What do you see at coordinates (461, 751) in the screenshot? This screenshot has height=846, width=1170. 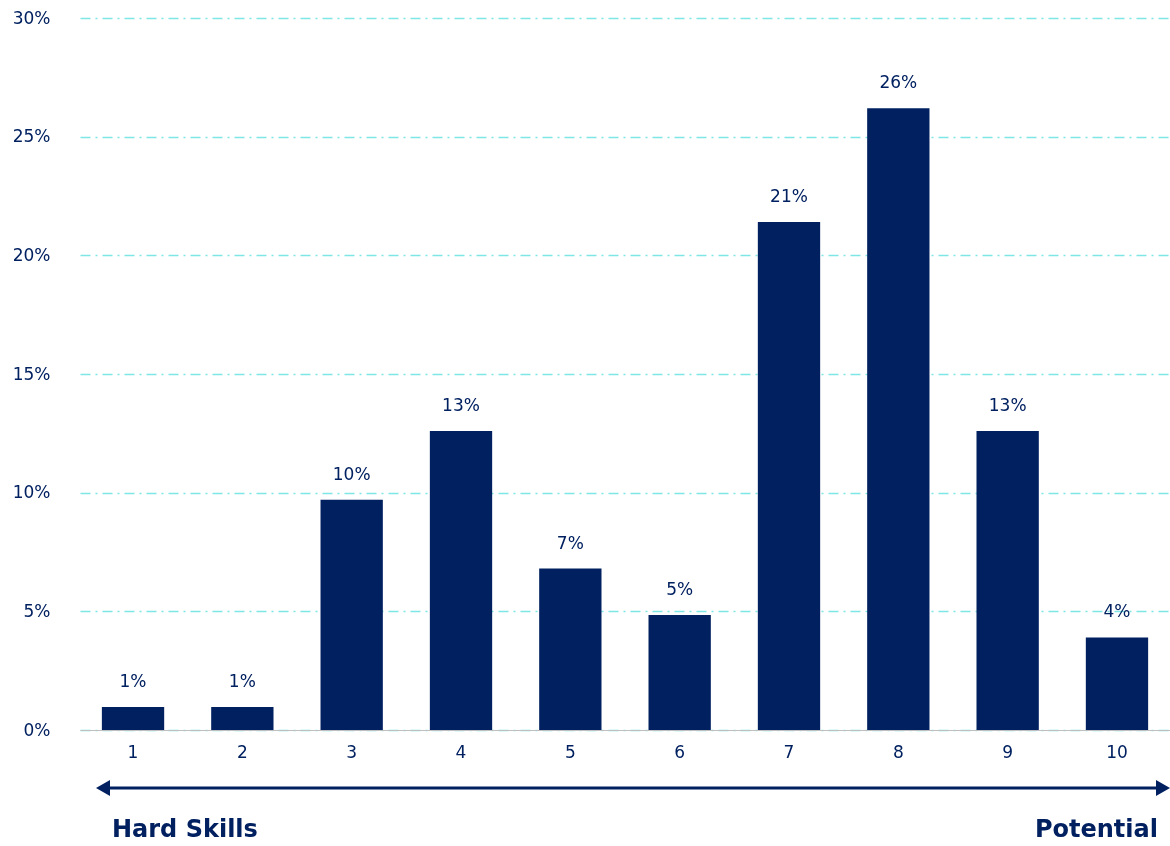 I see `x-tick-label: 4` at bounding box center [461, 751].